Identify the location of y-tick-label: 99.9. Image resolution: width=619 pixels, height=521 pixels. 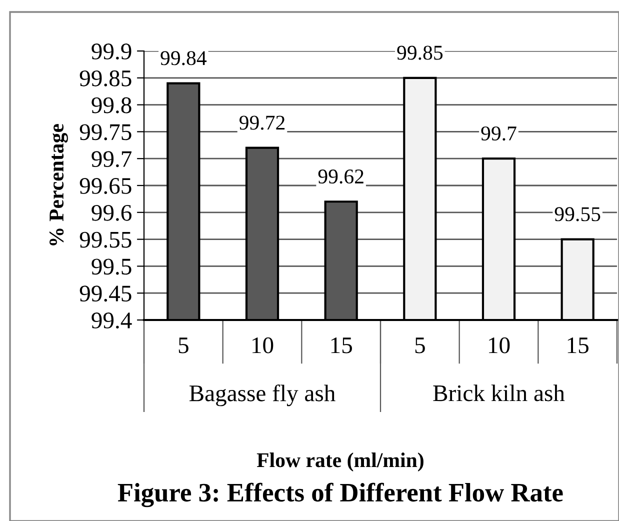
(112, 52).